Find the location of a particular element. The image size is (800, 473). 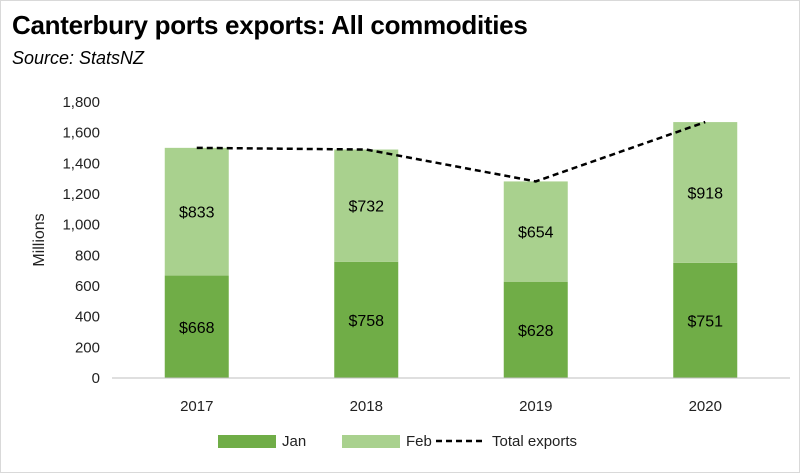

data-label-feb-2020: $918 is located at coordinates (705, 193).